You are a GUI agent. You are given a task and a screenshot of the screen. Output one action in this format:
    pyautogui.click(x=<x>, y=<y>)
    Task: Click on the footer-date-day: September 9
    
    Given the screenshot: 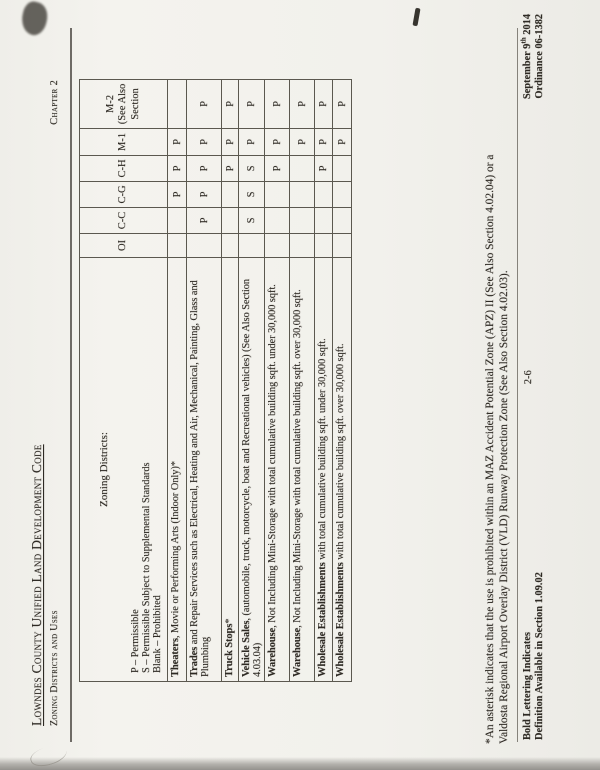 What is the action you would take?
    pyautogui.click(x=527, y=71)
    